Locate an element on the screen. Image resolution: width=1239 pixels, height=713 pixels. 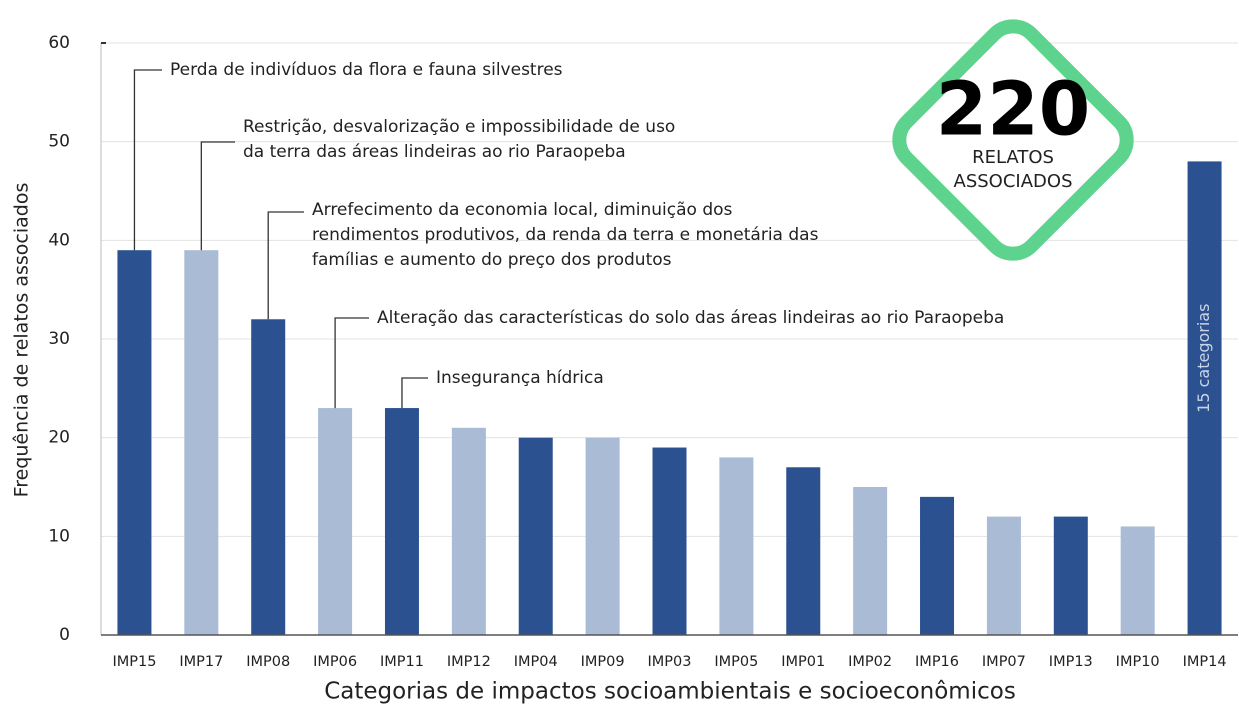
y-tick-label: 50 is located at coordinates (59, 142).